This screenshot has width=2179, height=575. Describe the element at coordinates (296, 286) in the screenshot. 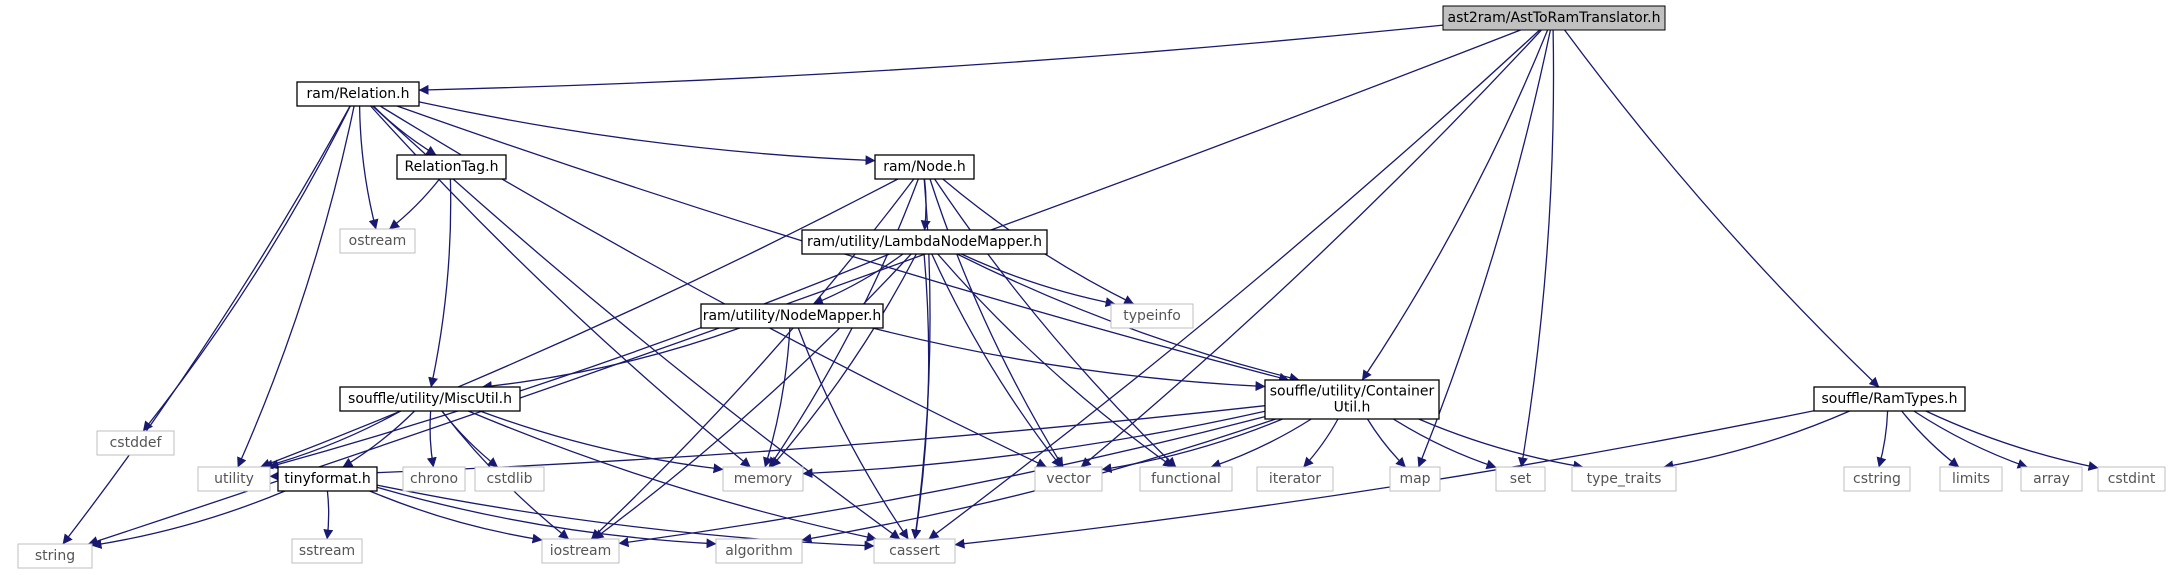

I see `edge-ram-relation-h-to-utility` at that location.